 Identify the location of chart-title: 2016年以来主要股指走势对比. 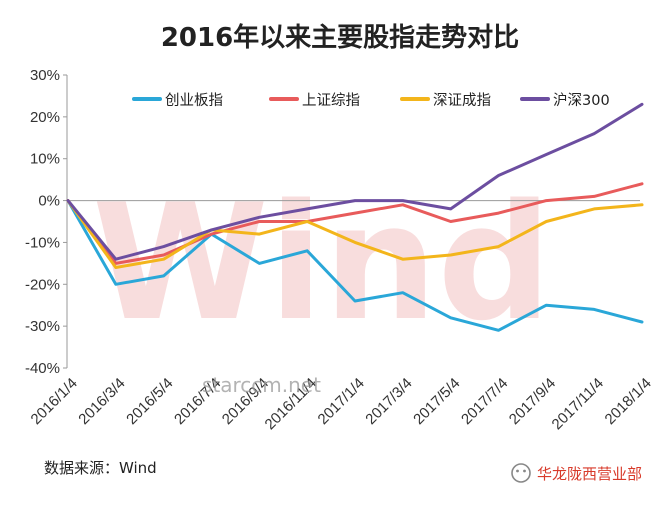
(340, 37).